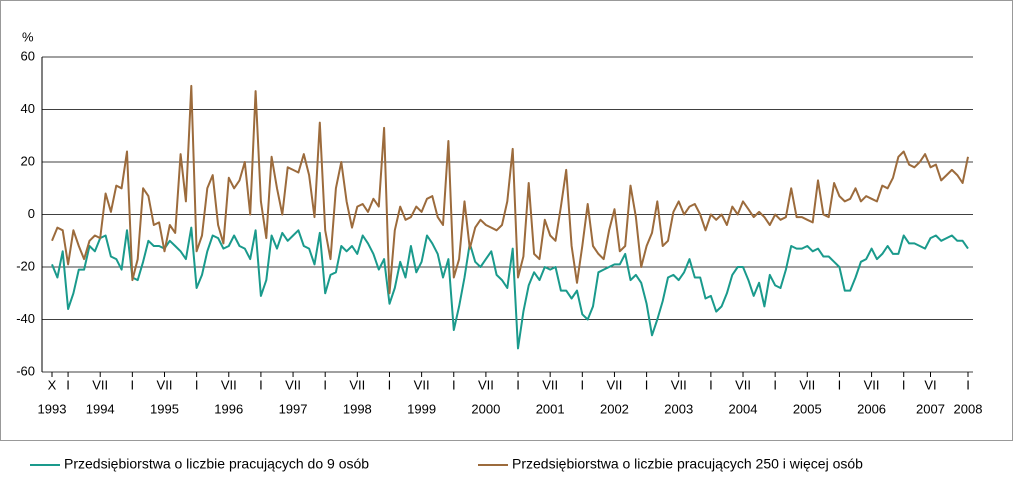 Image resolution: width=1013 pixels, height=484 pixels. What do you see at coordinates (807, 408) in the screenshot?
I see `x-year-label: 2005` at bounding box center [807, 408].